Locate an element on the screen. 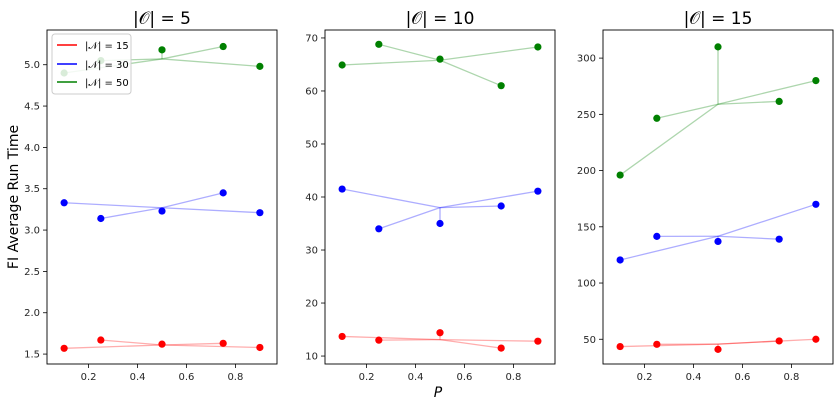 The image size is (838, 406). x-tick-label-o5-1: 0.4 is located at coordinates (138, 377).